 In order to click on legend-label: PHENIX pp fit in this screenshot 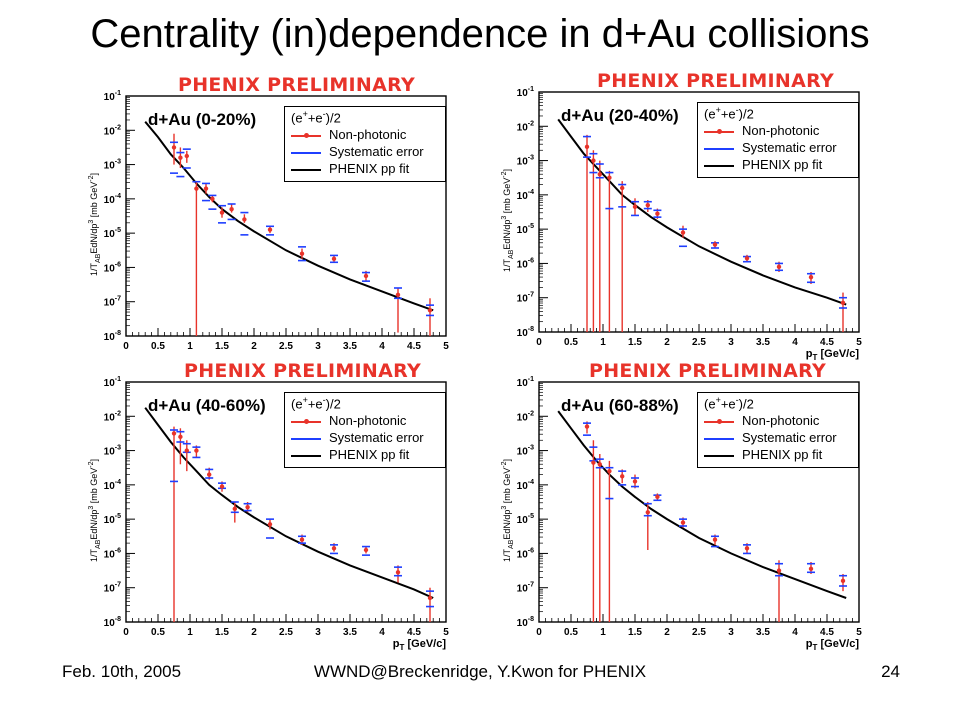, I will do `click(782, 164)`.